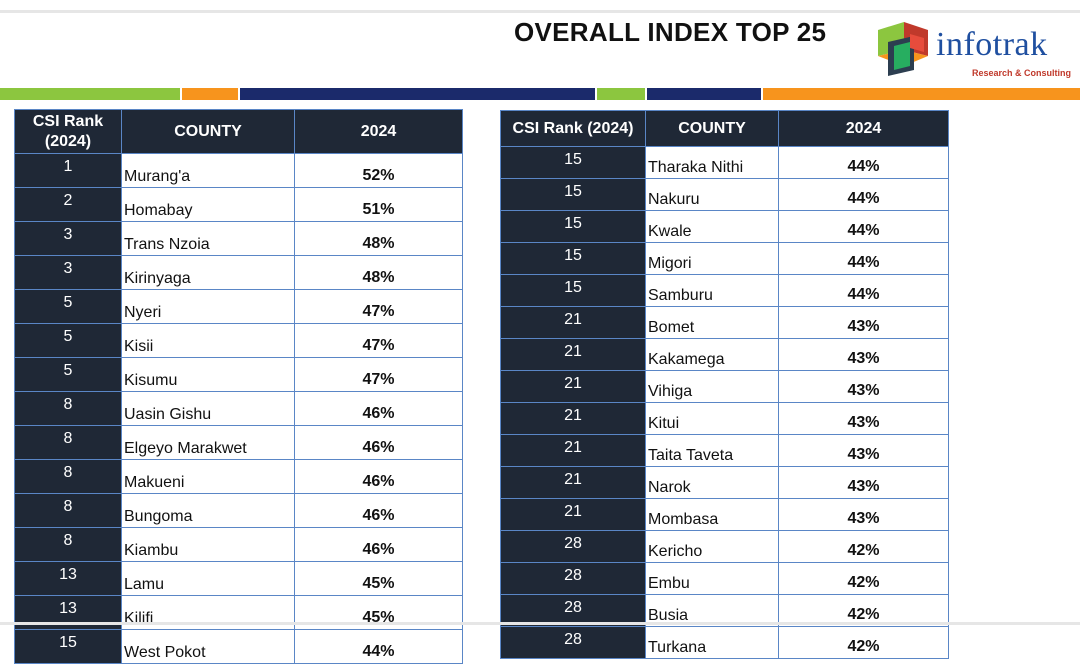  What do you see at coordinates (208, 544) in the screenshot?
I see `county-cell: Kiambu` at bounding box center [208, 544].